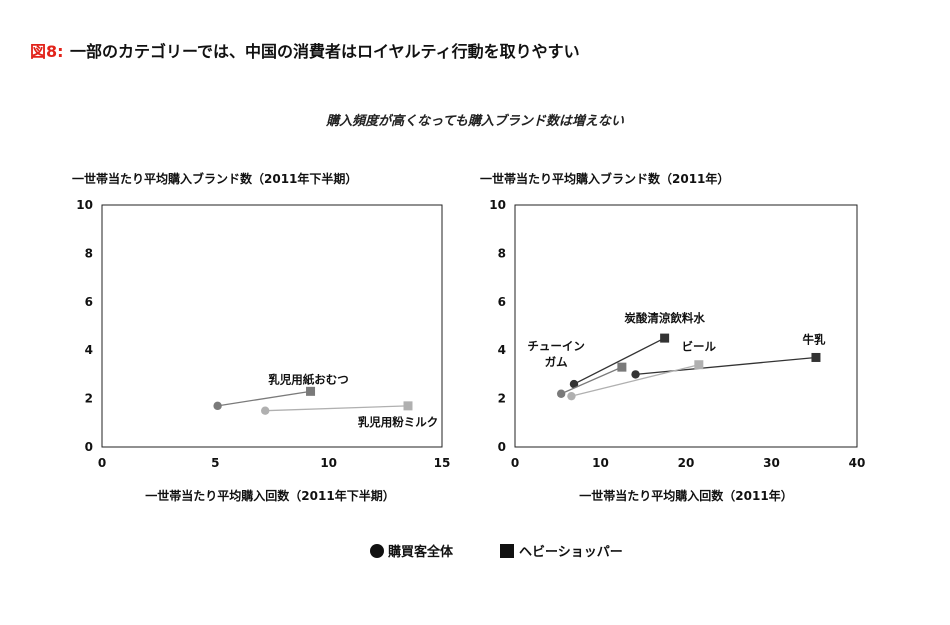 Image resolution: width=950 pixels, height=625 pixels. What do you see at coordinates (398, 422) in the screenshot?
I see `series-label: 乳児用粉ミルク` at bounding box center [398, 422].